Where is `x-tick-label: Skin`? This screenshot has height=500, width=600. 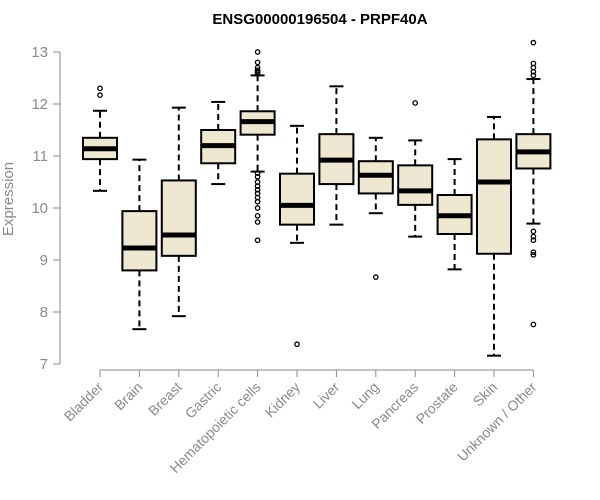 x-tick-label: Skin is located at coordinates (485, 394).